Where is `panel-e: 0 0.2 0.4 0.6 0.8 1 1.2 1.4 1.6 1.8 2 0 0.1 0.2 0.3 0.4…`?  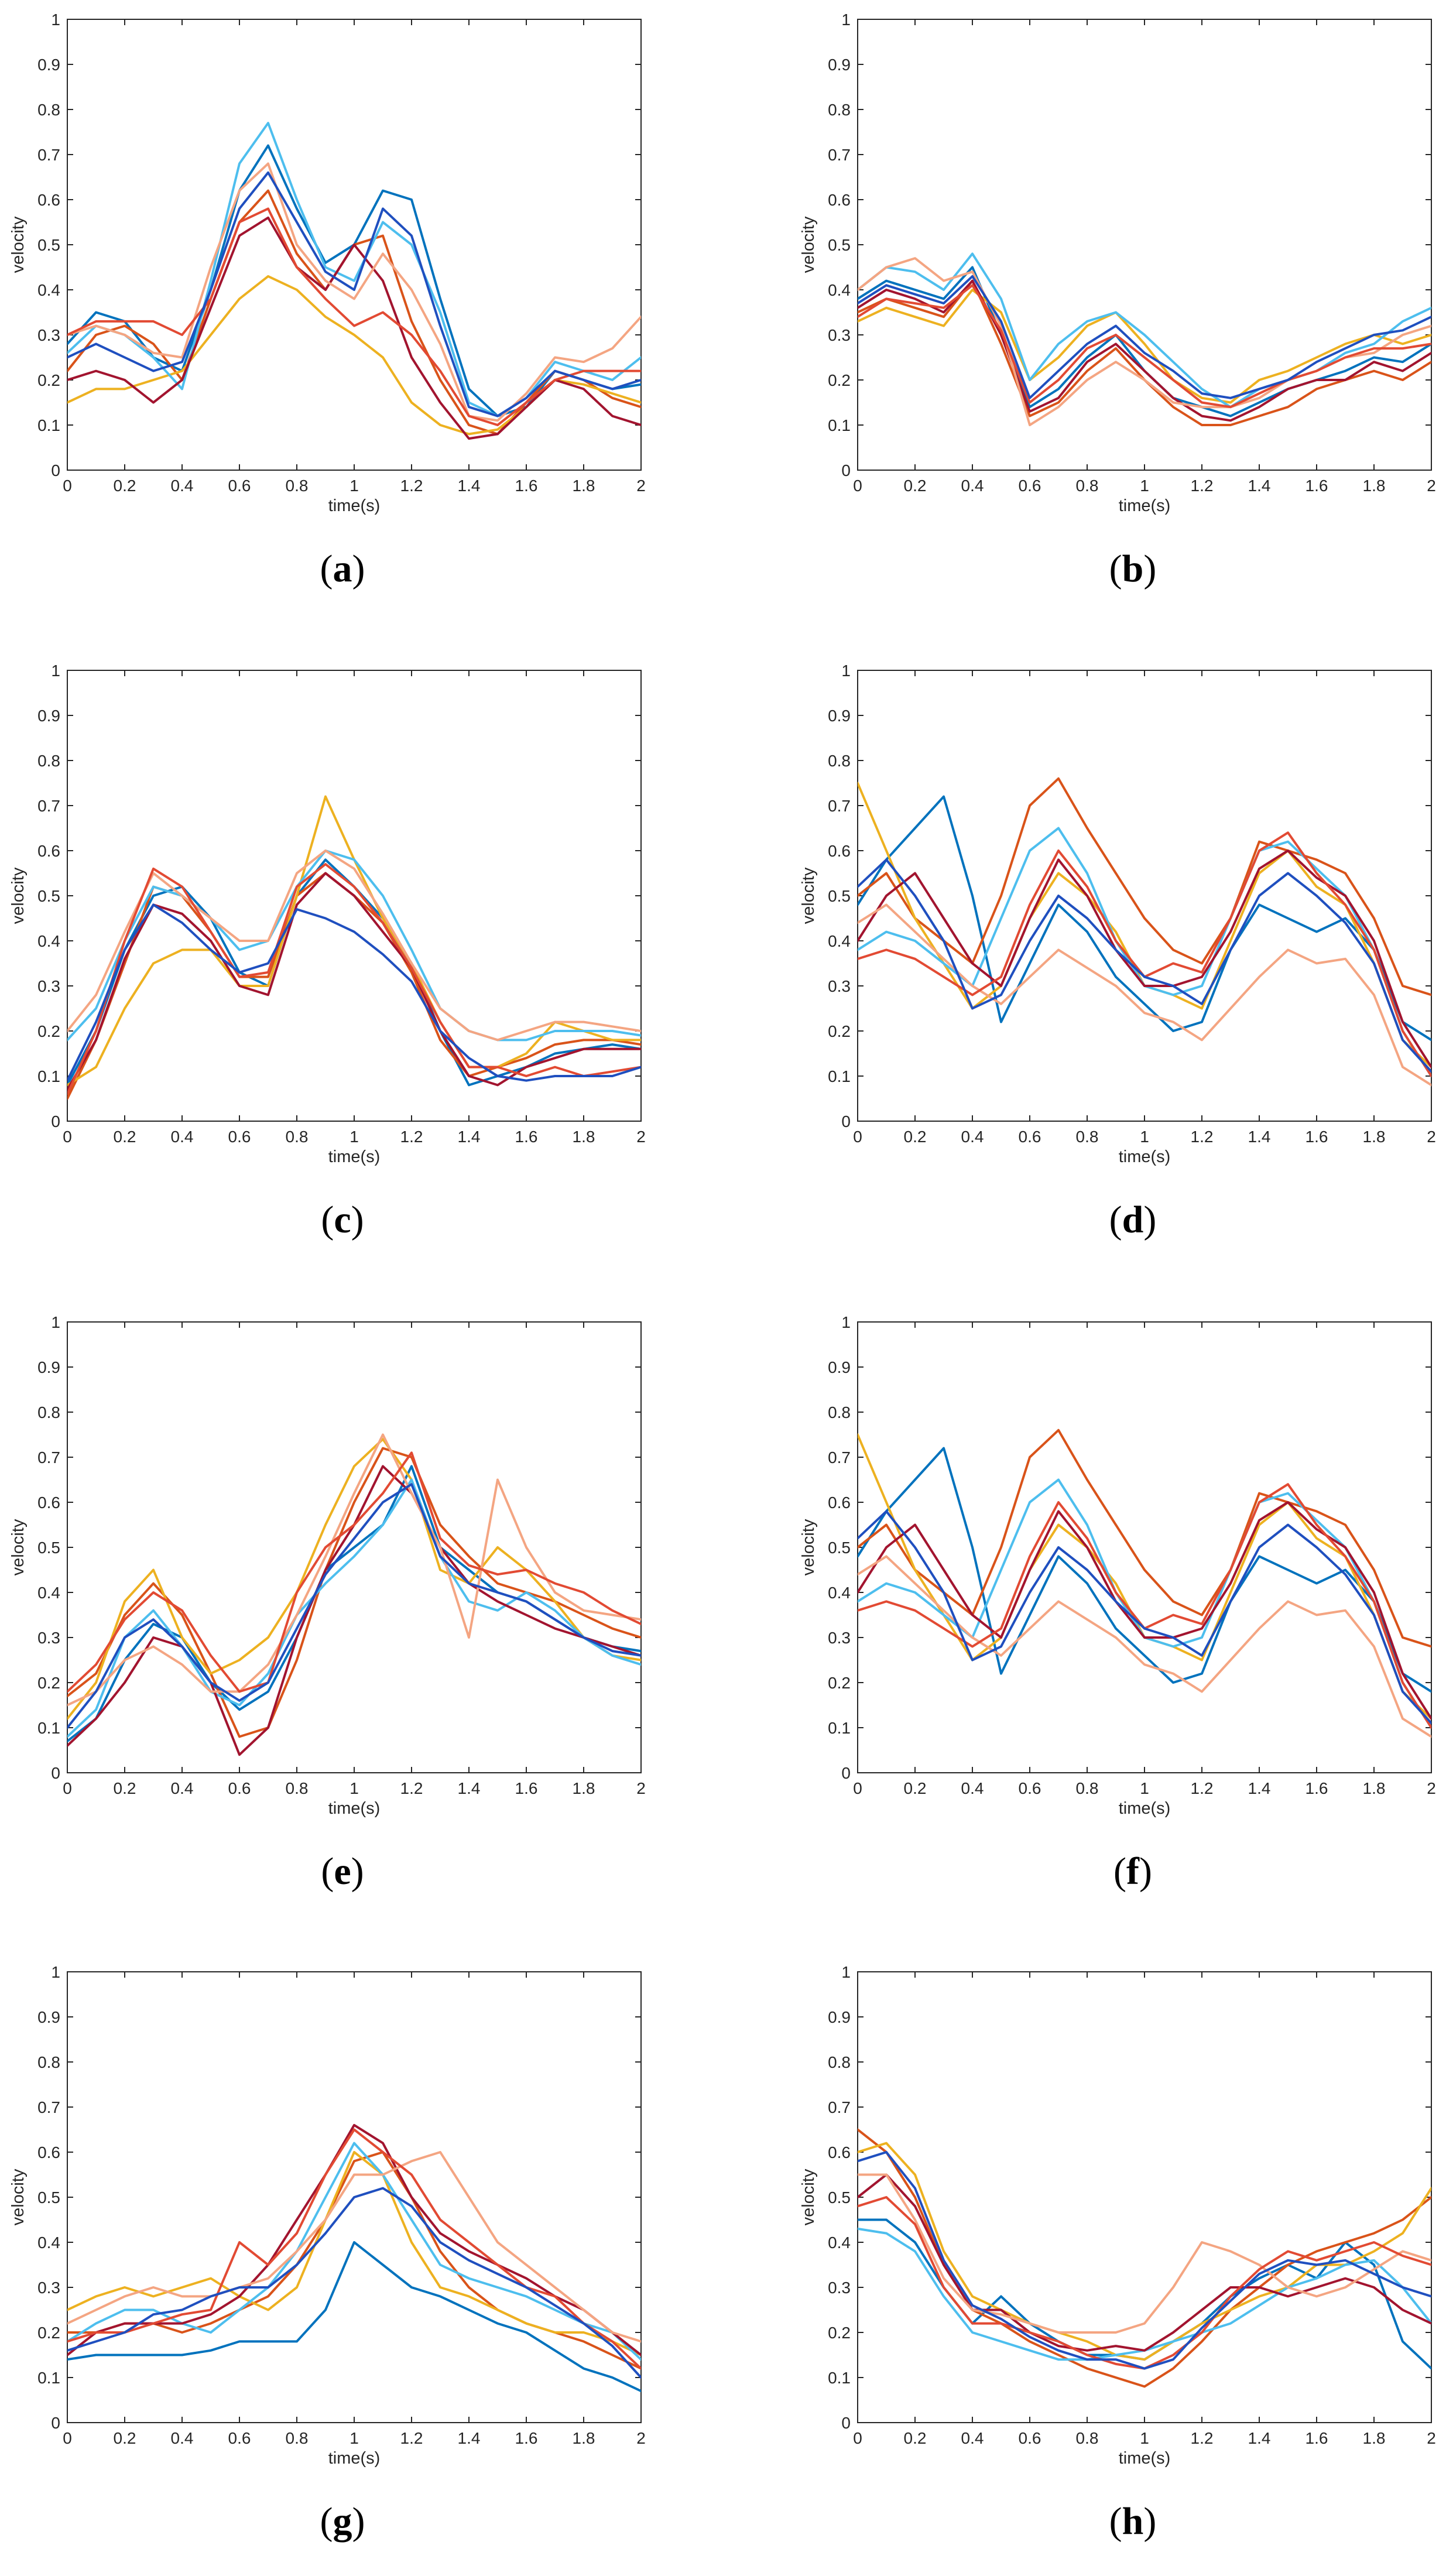 panel-e: 0 0.2 0.4 0.6 0.8 1 1.2 1.4 1.6 1.8 2 0 0.1 0.2 0.3 0.4… is located at coordinates (327, 1603).